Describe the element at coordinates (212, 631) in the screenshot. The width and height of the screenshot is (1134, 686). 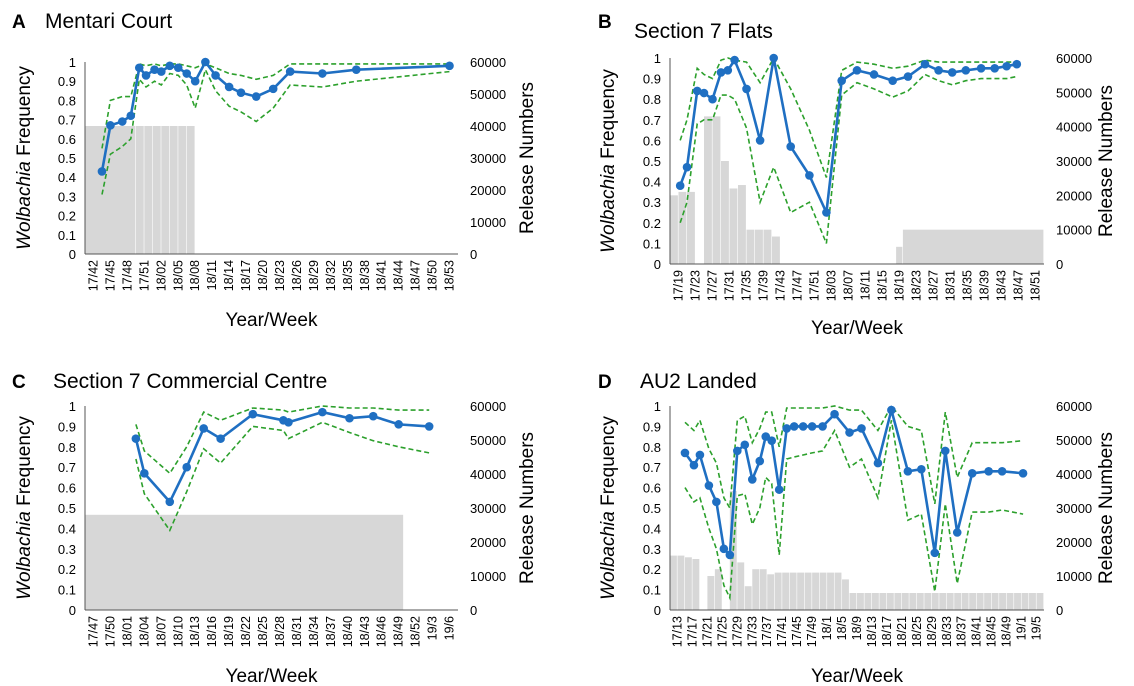
I see `x-tick-label: 18/16` at that location.